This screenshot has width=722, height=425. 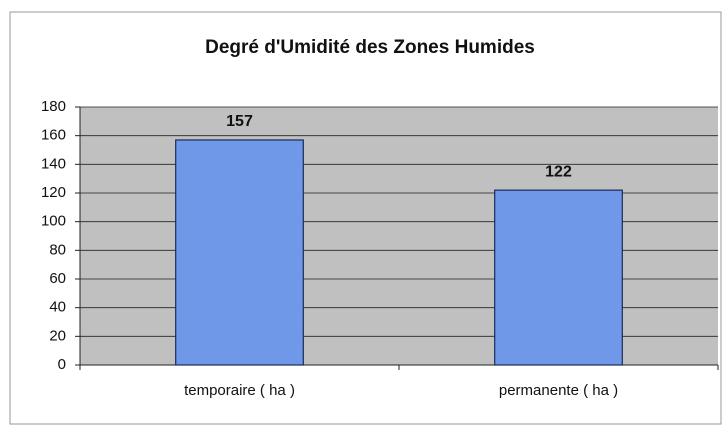 What do you see at coordinates (62, 364) in the screenshot?
I see `y-tick-label: 0` at bounding box center [62, 364].